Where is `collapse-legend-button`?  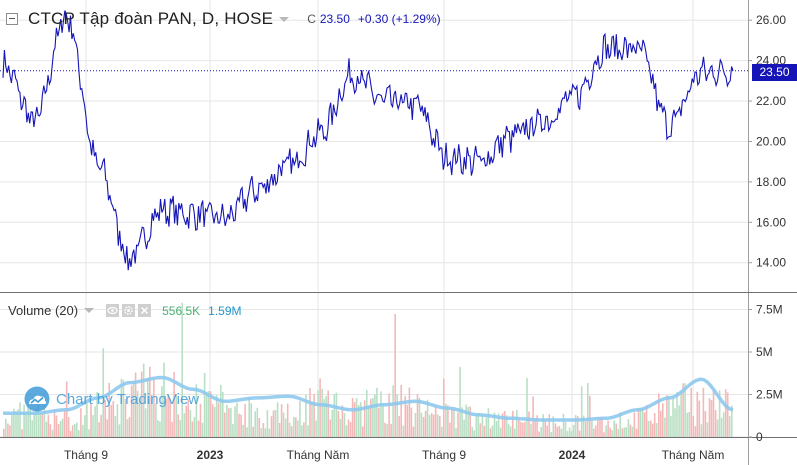
collapse-legend-button is located at coordinates (12, 19).